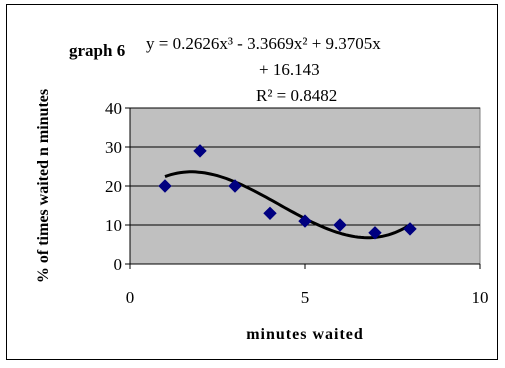  Describe the element at coordinates (263, 43) in the screenshot. I see `equation-line-1: y = 0.2626x³ - 3.3669x² + 9.3705x` at that location.